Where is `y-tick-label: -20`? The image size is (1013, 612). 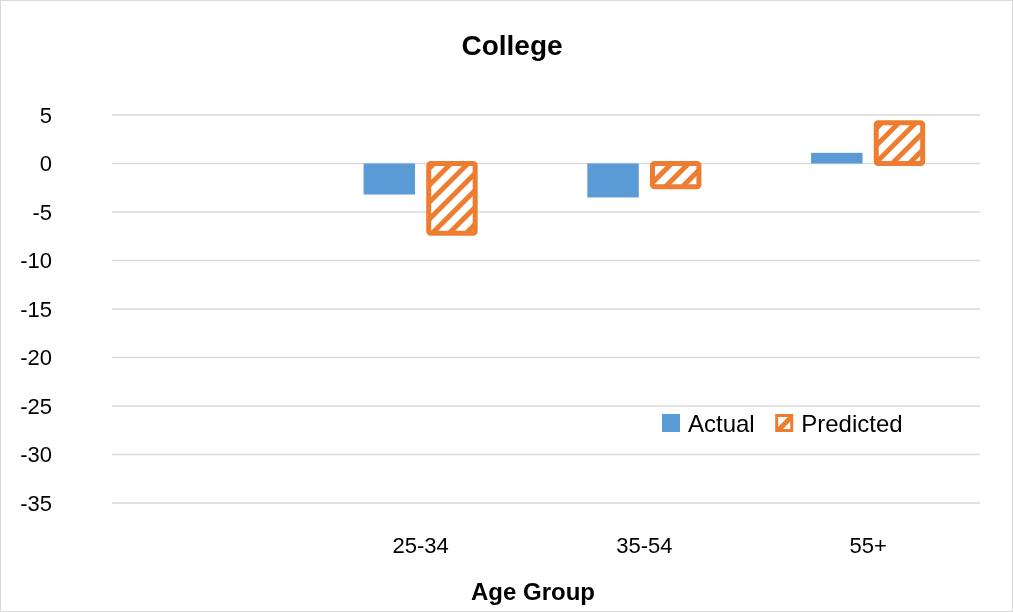 y-tick-label: -20 is located at coordinates (36, 358).